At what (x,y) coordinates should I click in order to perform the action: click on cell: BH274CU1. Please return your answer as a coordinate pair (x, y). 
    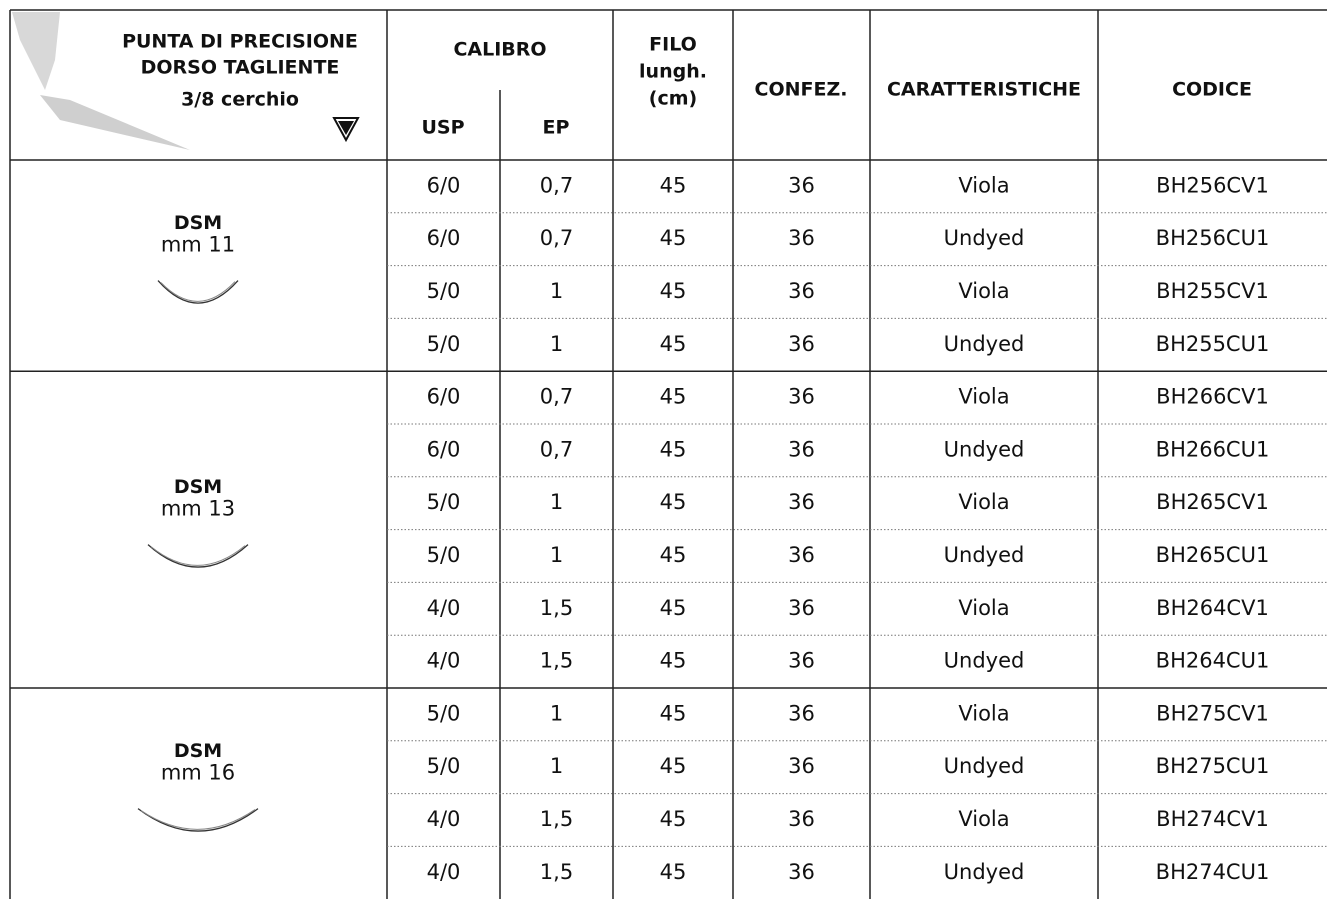
    Looking at the image, I should click on (1213, 872).